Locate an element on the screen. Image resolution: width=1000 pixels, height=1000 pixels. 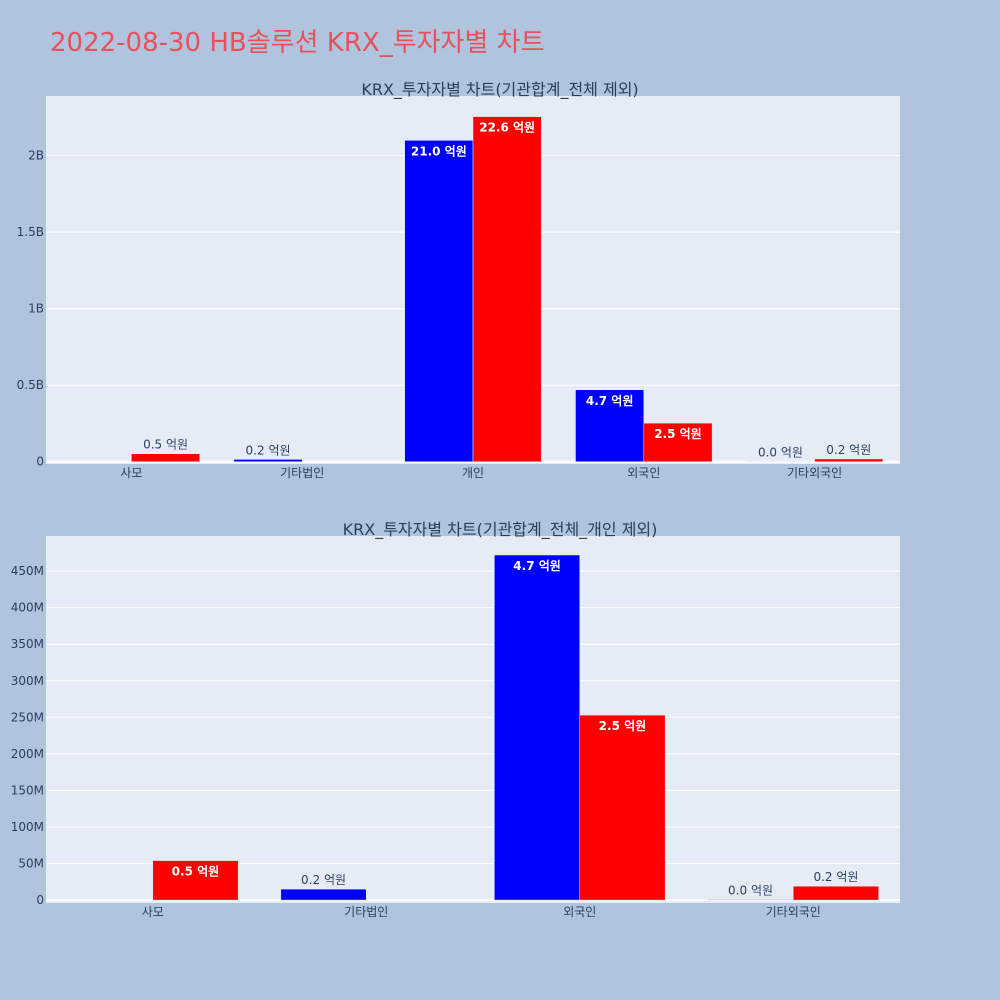
page-title: 2022-08-30 HB솔루션 KRX_투자자별 차트 is located at coordinates (297, 43).